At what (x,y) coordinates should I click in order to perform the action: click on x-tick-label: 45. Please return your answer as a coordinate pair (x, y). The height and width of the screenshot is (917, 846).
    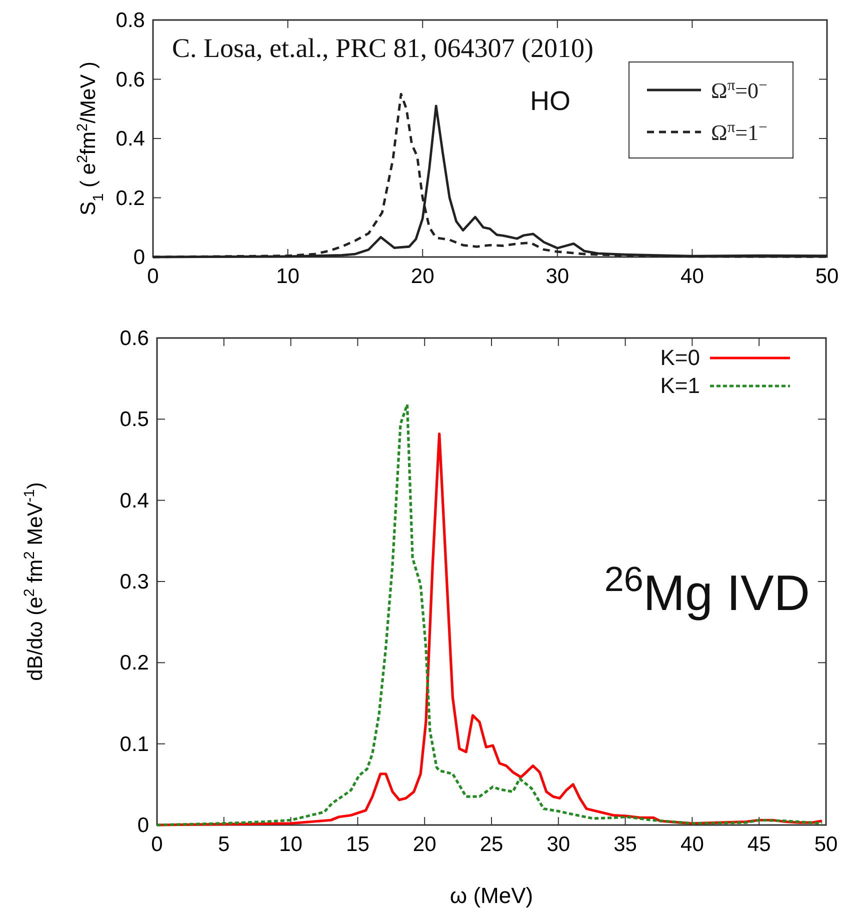
    Looking at the image, I should click on (759, 844).